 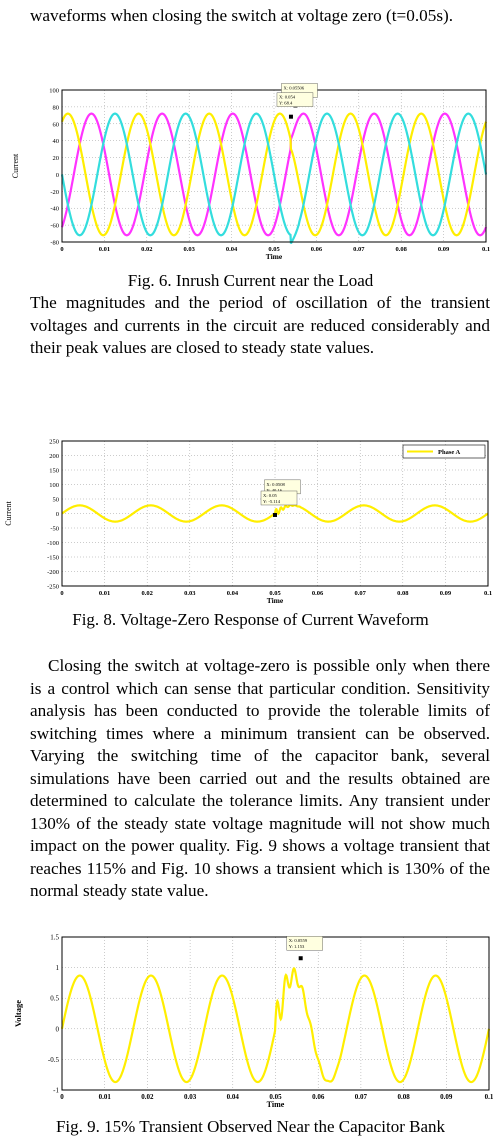 What do you see at coordinates (54, 226) in the screenshot?
I see `y-tick-label: -60` at bounding box center [54, 226].